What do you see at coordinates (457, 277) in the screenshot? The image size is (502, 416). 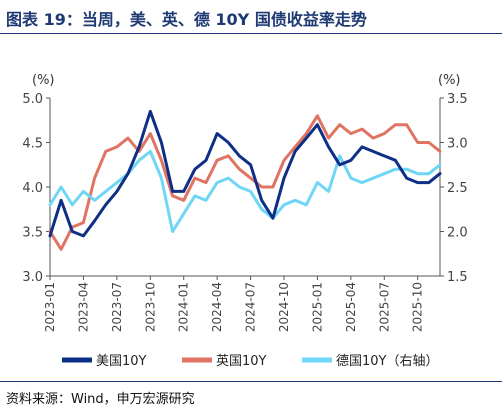 I see `right-tick-label: 1.5` at bounding box center [457, 277].